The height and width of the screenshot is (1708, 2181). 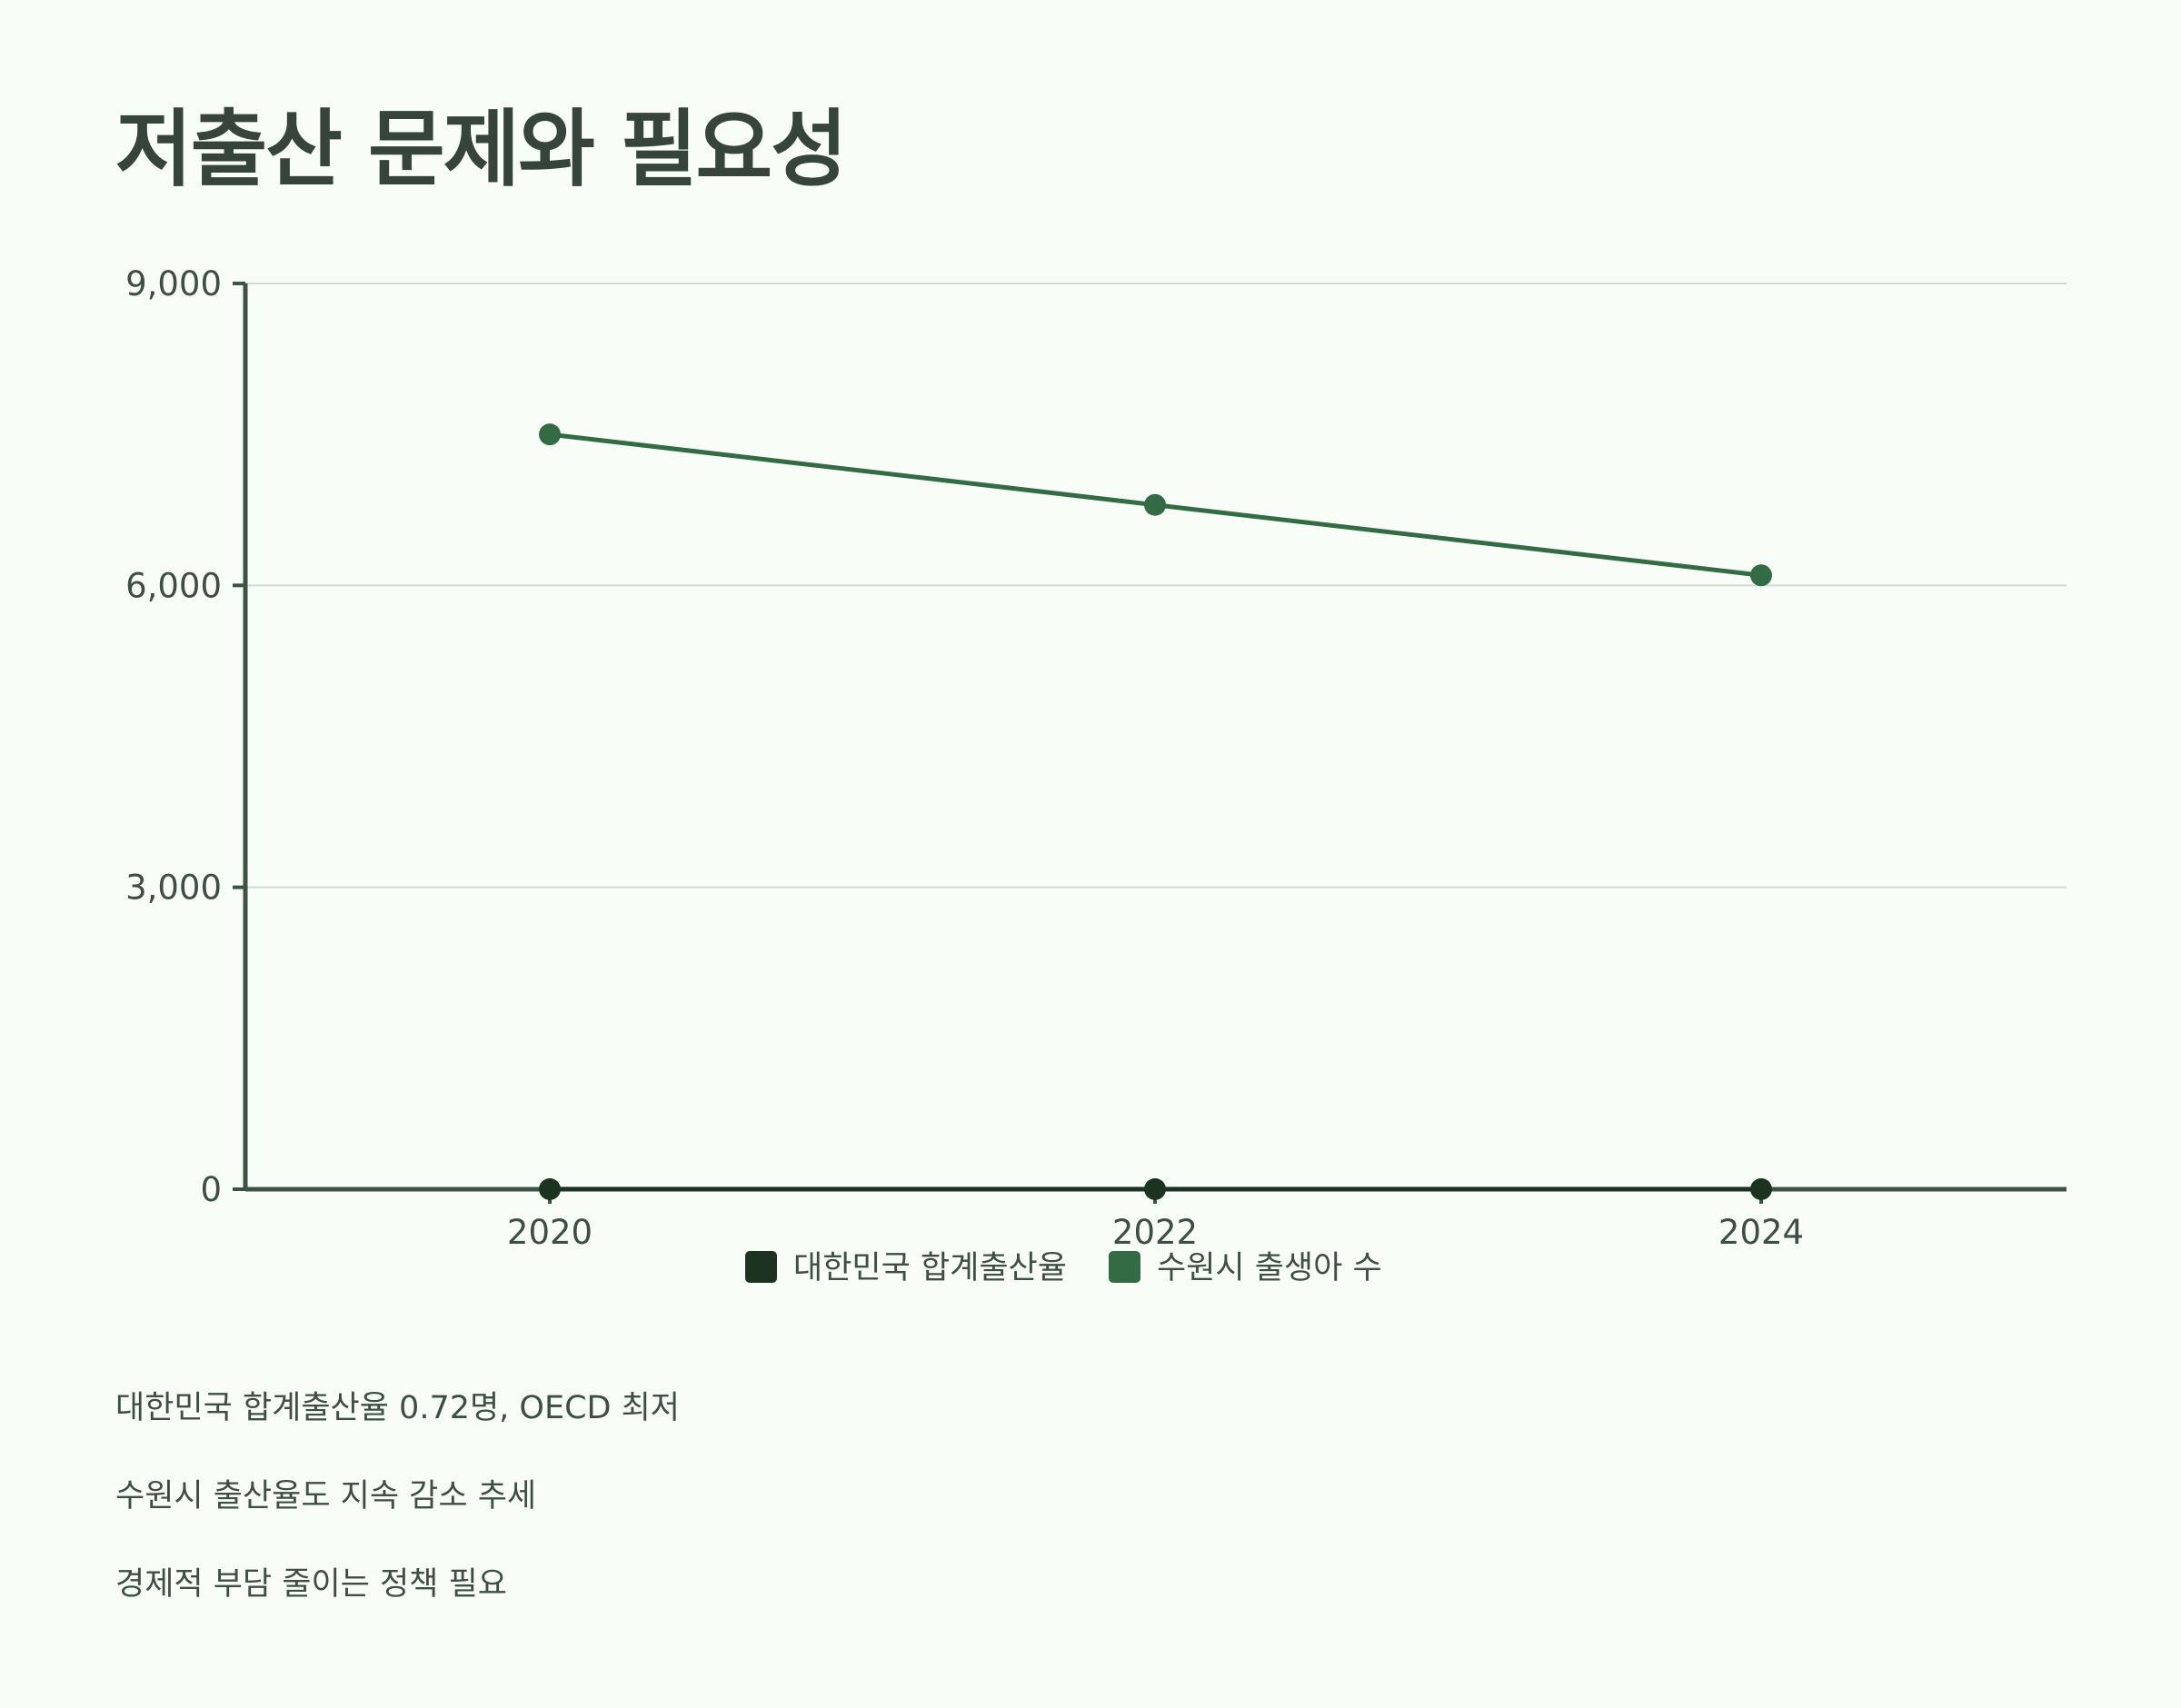 I want to click on y-tick-label: 6,000, so click(x=173, y=585).